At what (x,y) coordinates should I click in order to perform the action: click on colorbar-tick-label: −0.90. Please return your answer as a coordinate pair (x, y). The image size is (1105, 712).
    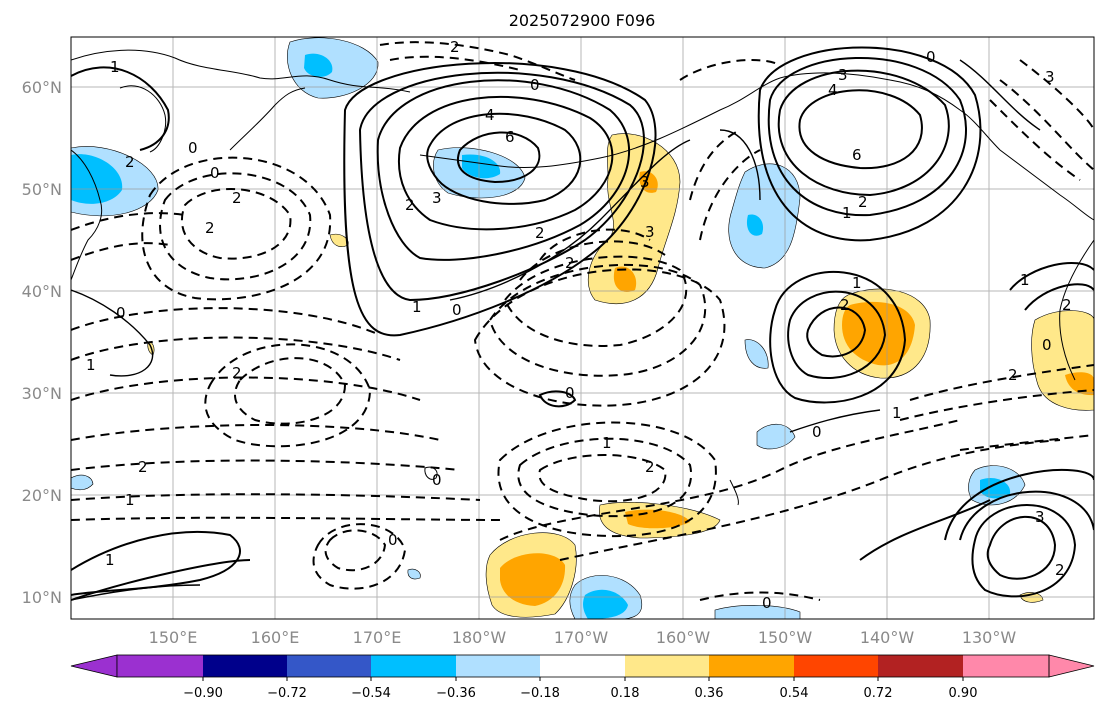
    Looking at the image, I should click on (203, 693).